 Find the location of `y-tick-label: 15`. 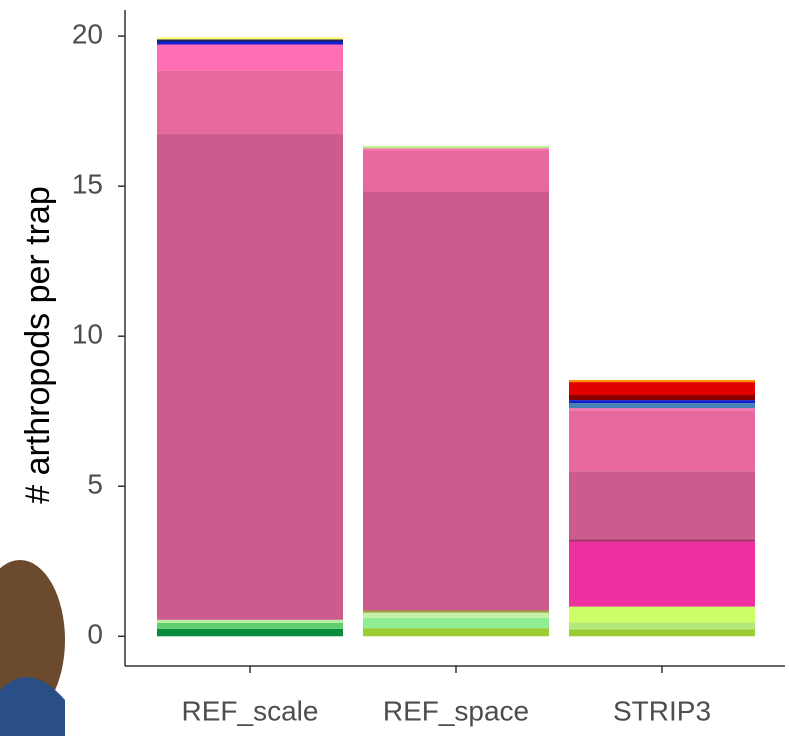

y-tick-label: 15 is located at coordinates (87, 184).